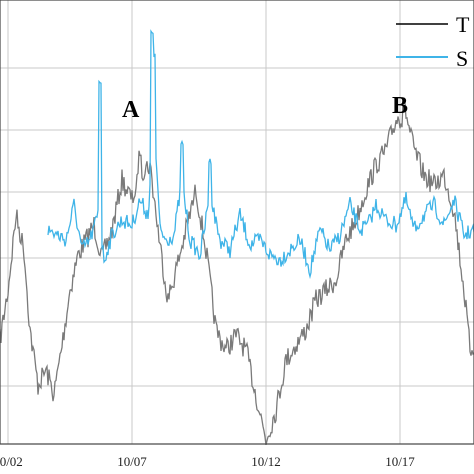 Image resolution: width=474 pixels, height=474 pixels. Describe the element at coordinates (400, 106) in the screenshot. I see `annotation-b: B` at that location.